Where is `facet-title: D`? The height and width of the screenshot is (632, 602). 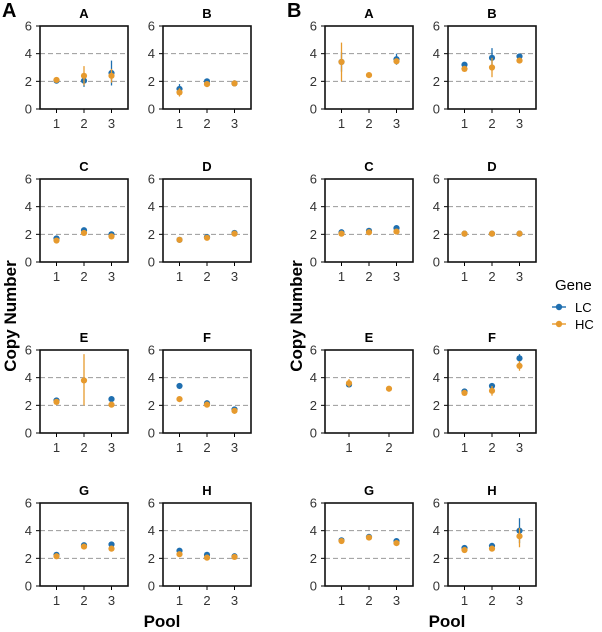
facet-title: D is located at coordinates (206, 166).